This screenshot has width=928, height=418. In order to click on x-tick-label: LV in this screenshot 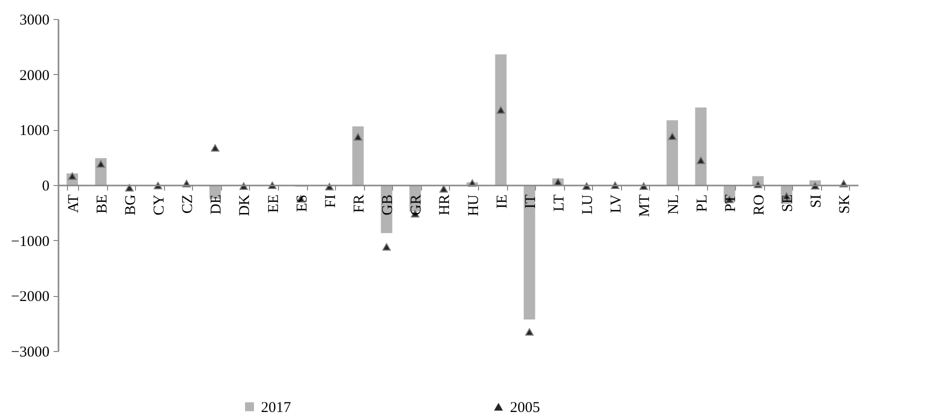, I will do `click(616, 204)`.